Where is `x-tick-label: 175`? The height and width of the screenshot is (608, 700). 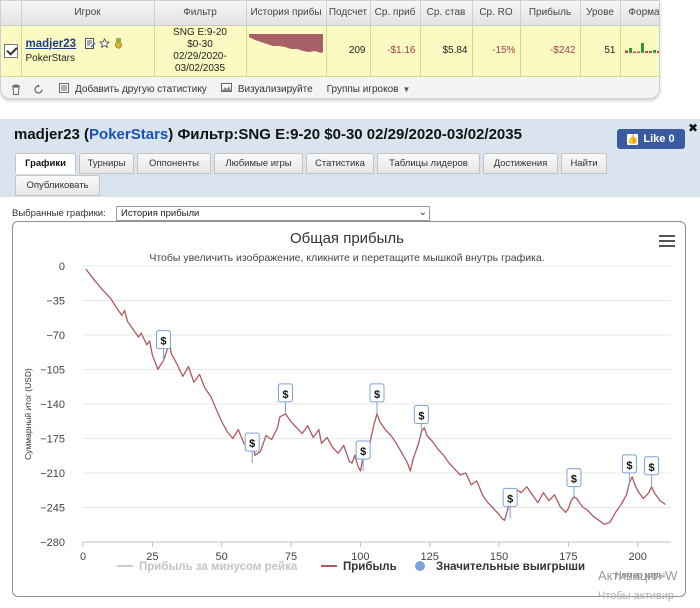 x-tick-label: 175 is located at coordinates (568, 557).